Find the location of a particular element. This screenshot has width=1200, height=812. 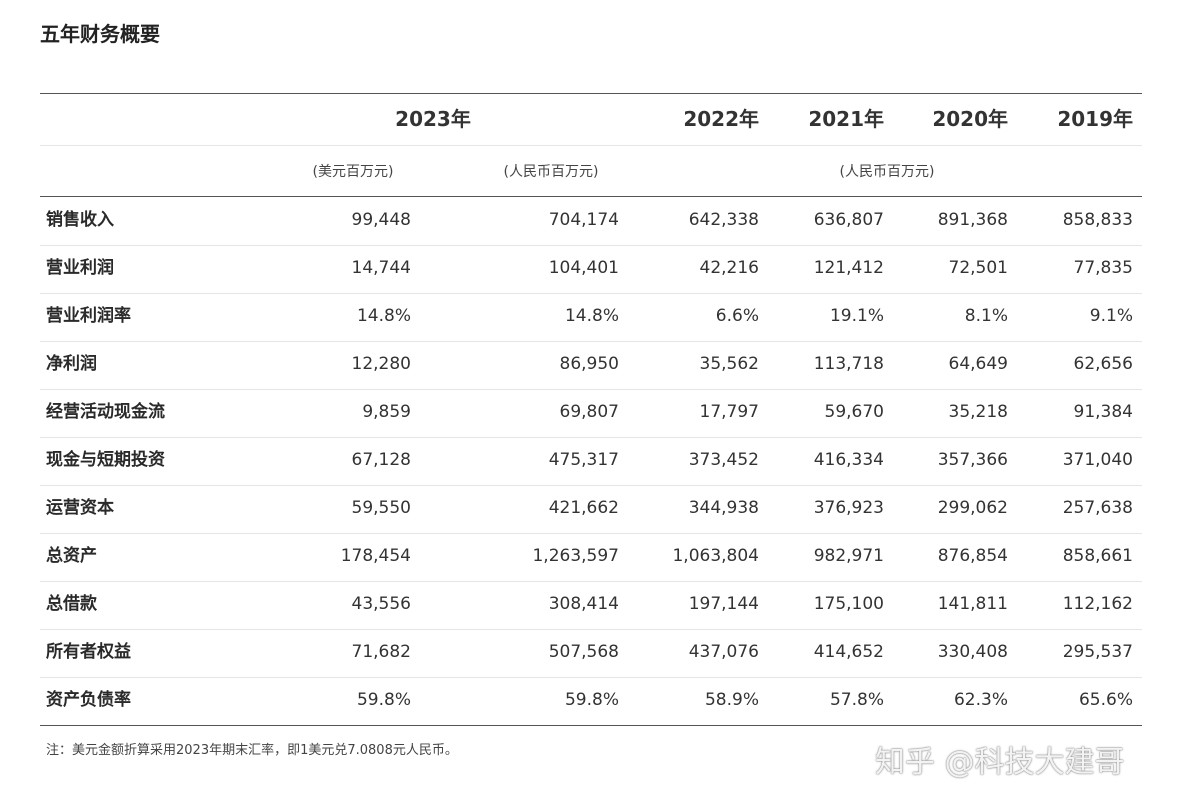

cell-value: 330,408 is located at coordinates (972, 652).